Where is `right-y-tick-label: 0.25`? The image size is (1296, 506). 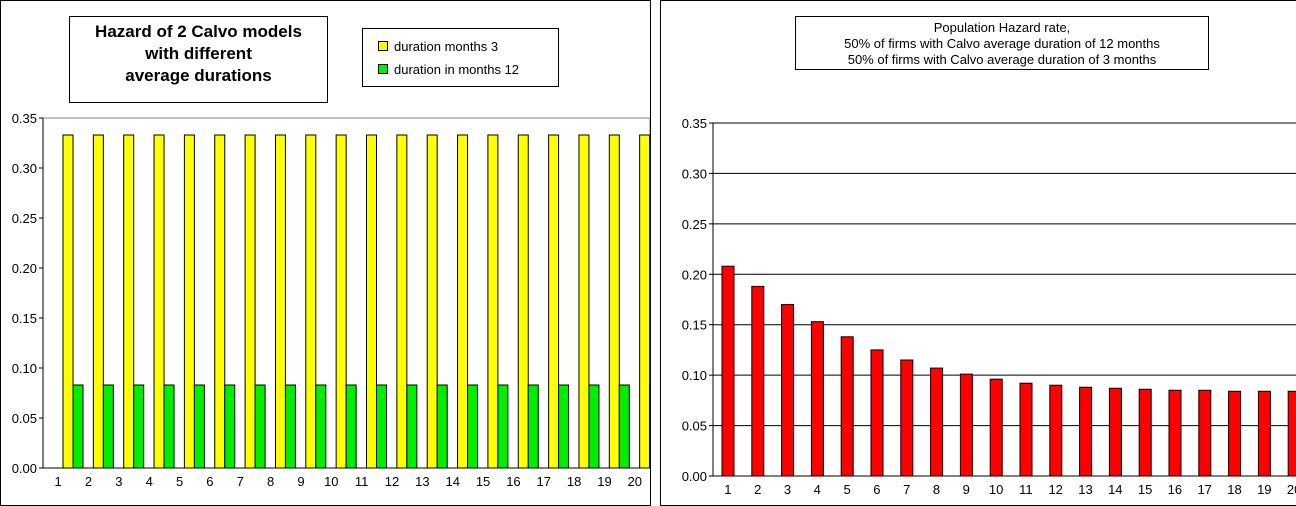
right-y-tick-label: 0.25 is located at coordinates (694, 224).